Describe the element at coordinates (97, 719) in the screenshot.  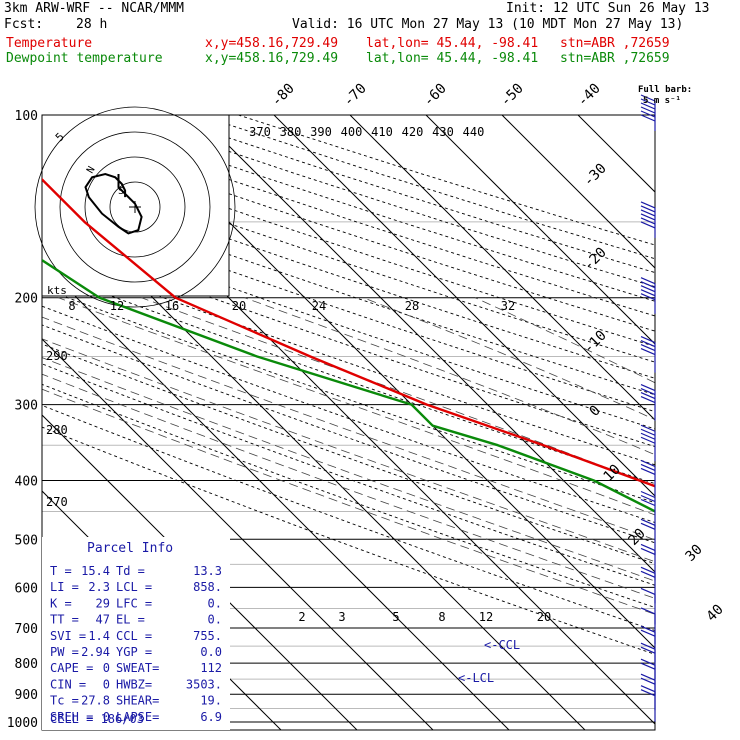
I see `parcel-cell: CELL = 186/03` at that location.